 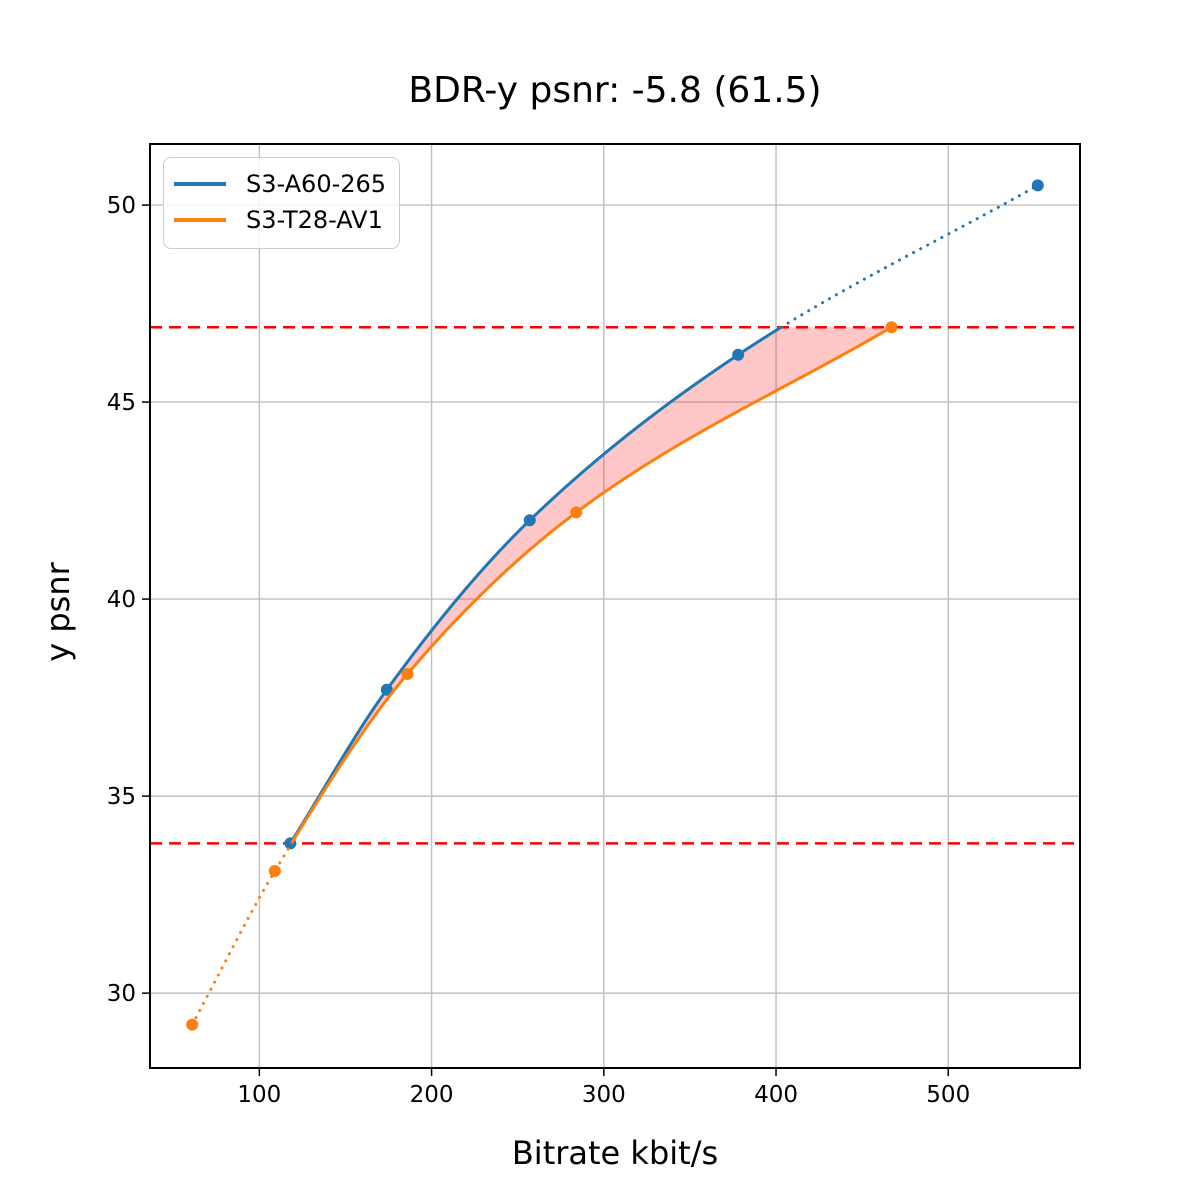 What do you see at coordinates (604, 1095) in the screenshot?
I see `x-tick-label: 300` at bounding box center [604, 1095].